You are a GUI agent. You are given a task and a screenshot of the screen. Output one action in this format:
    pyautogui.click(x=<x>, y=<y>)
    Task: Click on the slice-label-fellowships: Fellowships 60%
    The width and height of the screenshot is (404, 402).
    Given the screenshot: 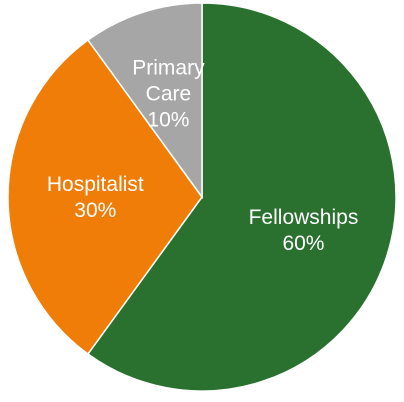 What is the action you would take?
    pyautogui.click(x=304, y=230)
    